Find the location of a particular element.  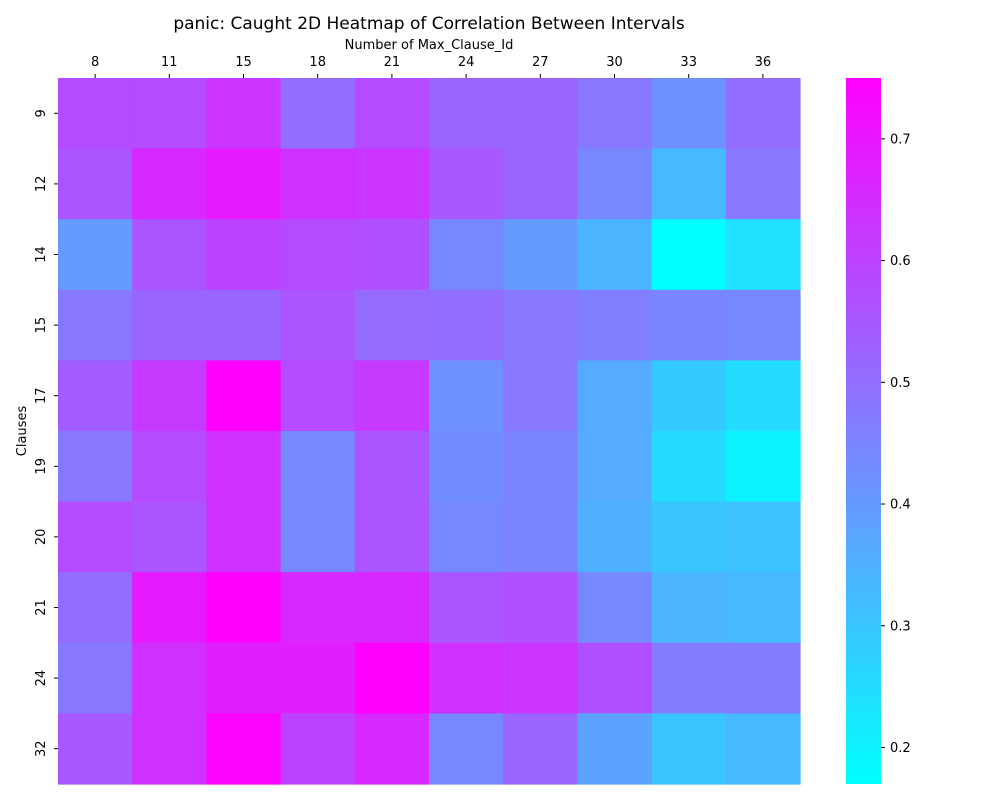

colorbar-tick-label: 0.5 is located at coordinates (900, 383).